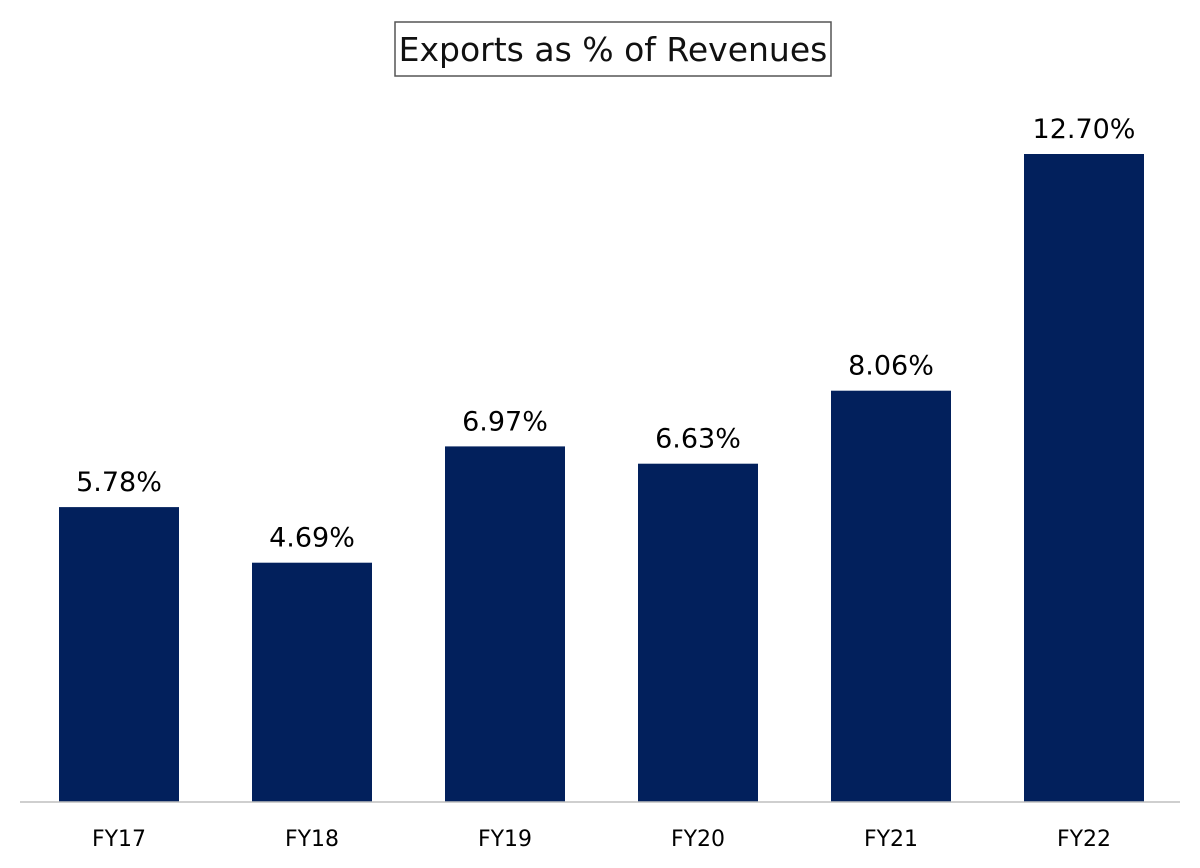 The height and width of the screenshot is (868, 1200). Describe the element at coordinates (698, 439) in the screenshot. I see `value-label-fy20: 6.63%` at that location.